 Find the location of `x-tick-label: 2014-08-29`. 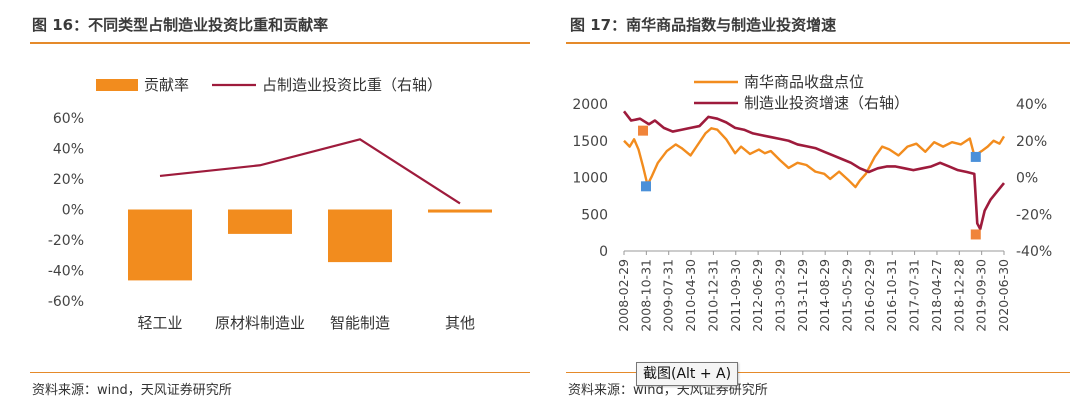

x-tick-label: 2014-08-29 is located at coordinates (824, 295).